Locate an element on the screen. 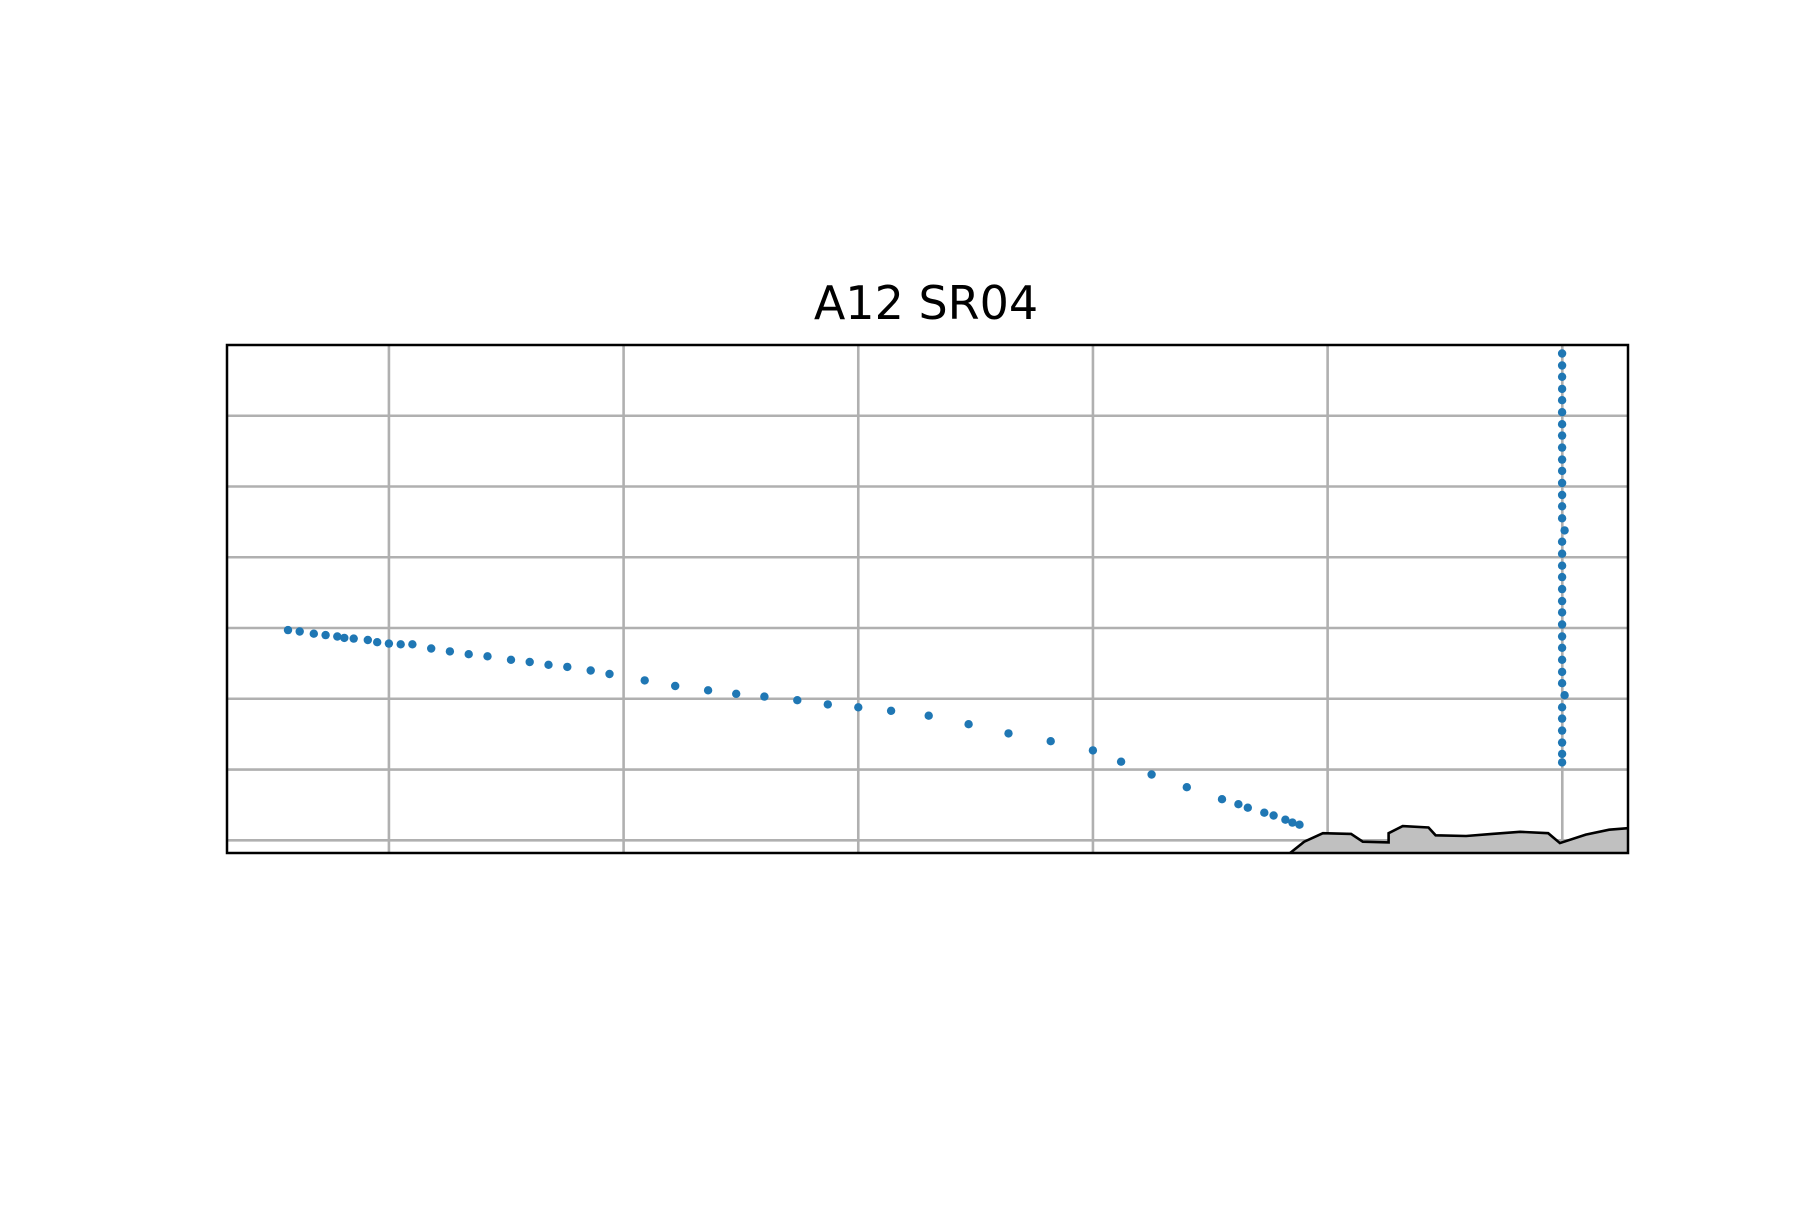  bathymetry is located at coordinates (1459, 839).